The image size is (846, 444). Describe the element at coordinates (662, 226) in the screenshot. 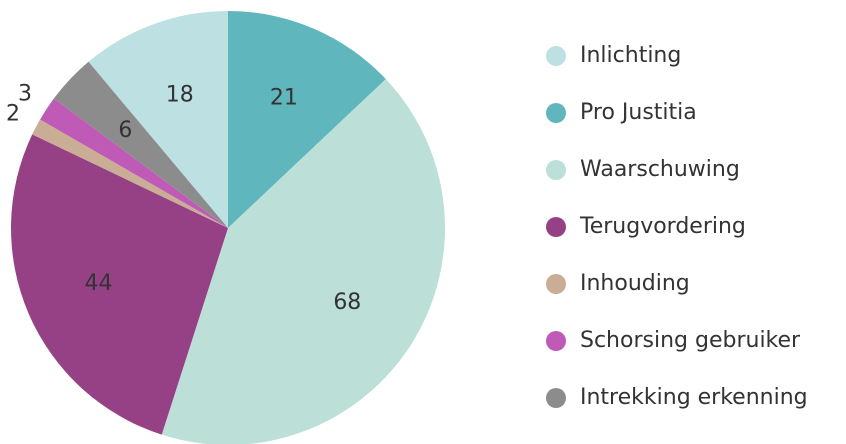

I see `legend-label: Terugvordering` at that location.